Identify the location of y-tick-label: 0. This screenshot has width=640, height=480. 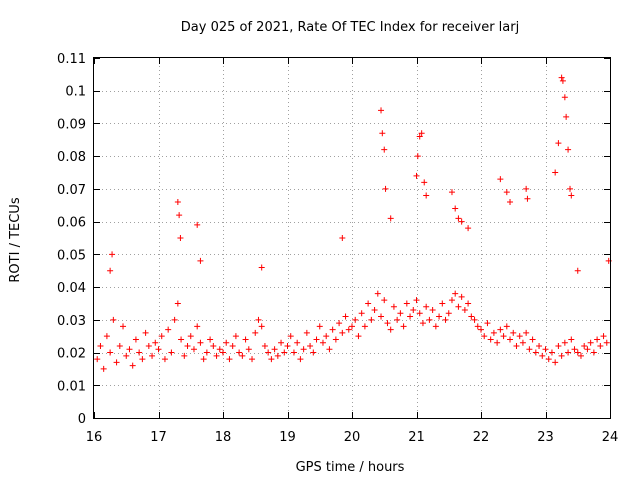
(82, 419).